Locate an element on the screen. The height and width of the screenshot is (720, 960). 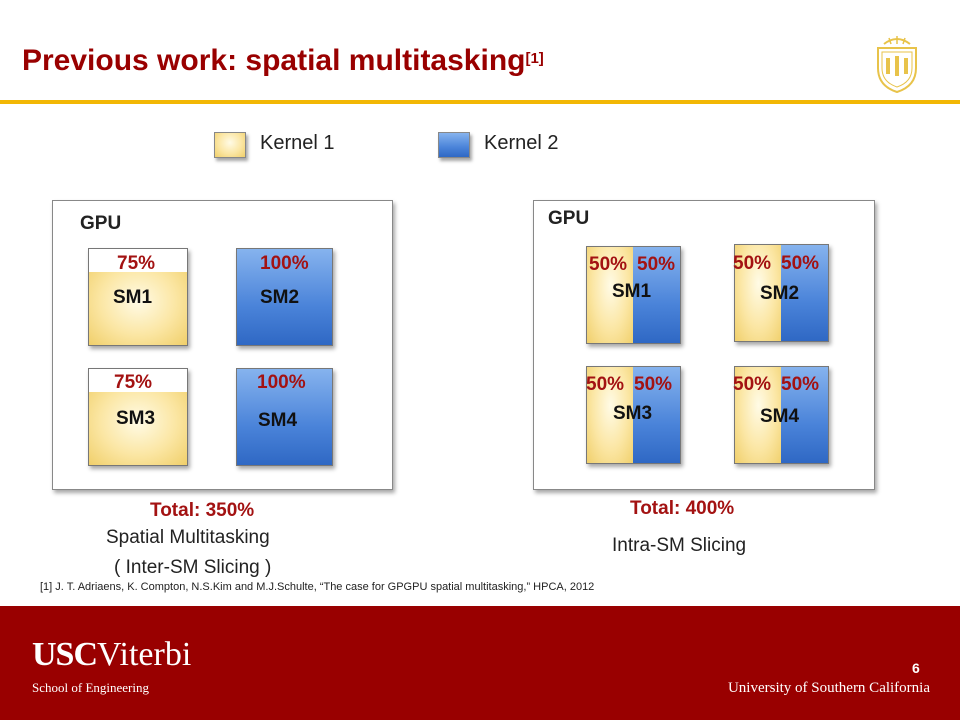
caption-spatial-multitasking: Spatial Multitasking is located at coordinates (188, 537).